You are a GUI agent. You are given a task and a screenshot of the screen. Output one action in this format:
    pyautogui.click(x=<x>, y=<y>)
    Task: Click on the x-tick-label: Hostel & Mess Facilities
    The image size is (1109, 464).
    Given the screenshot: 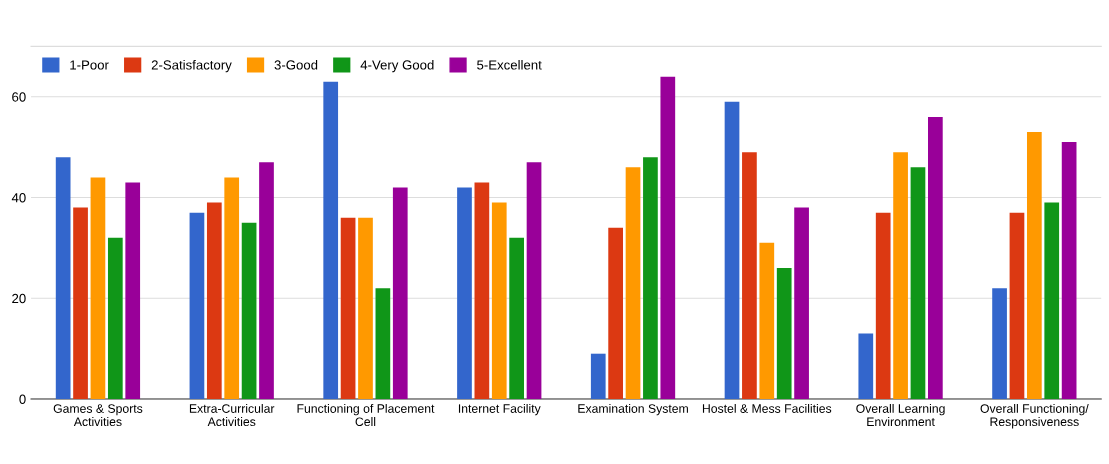 What is the action you would take?
    pyautogui.click(x=767, y=408)
    